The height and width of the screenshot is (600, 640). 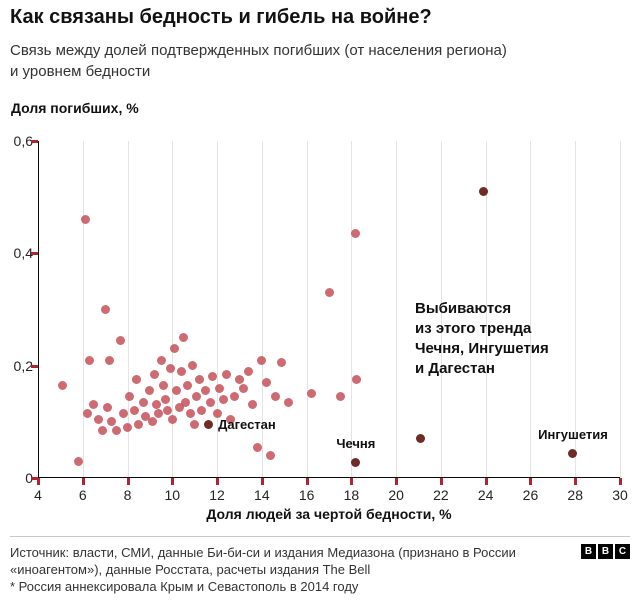 What do you see at coordinates (38, 309) in the screenshot?
I see `y-axis-line` at bounding box center [38, 309].